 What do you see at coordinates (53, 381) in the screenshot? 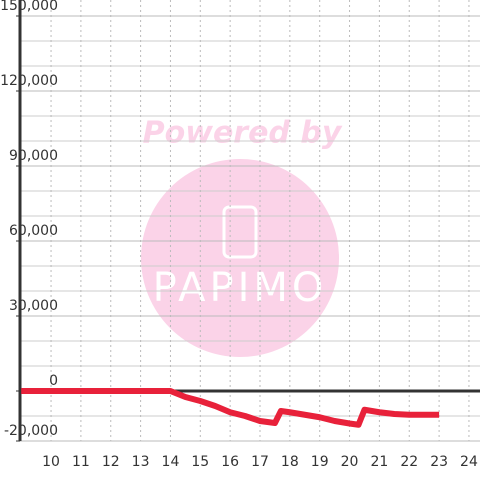
I see `y-tick-label: 0` at bounding box center [53, 381].